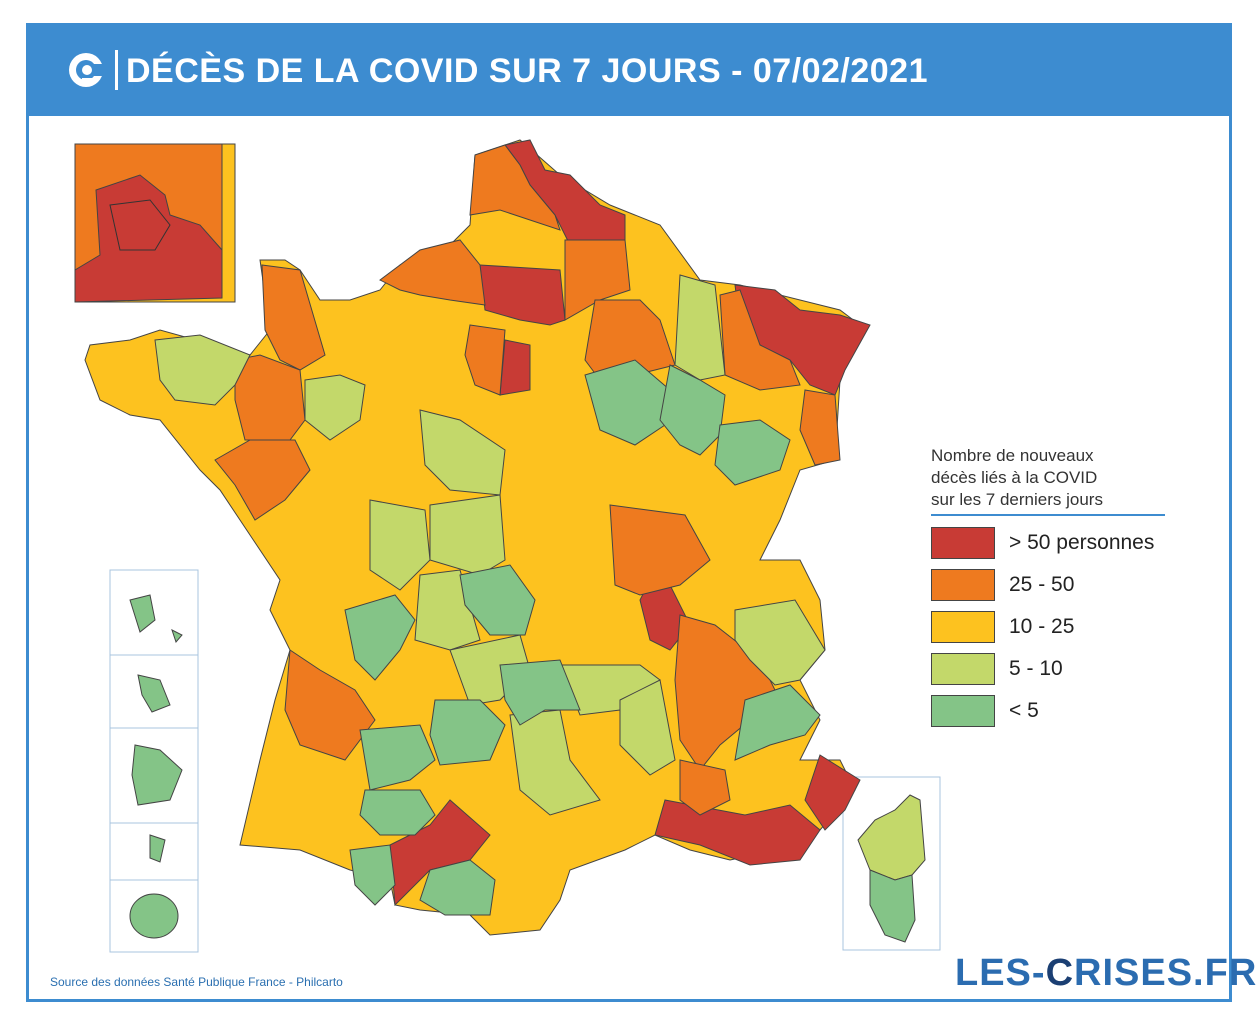  Describe the element at coordinates (522, 295) in the screenshot. I see `dept-oise` at that location.